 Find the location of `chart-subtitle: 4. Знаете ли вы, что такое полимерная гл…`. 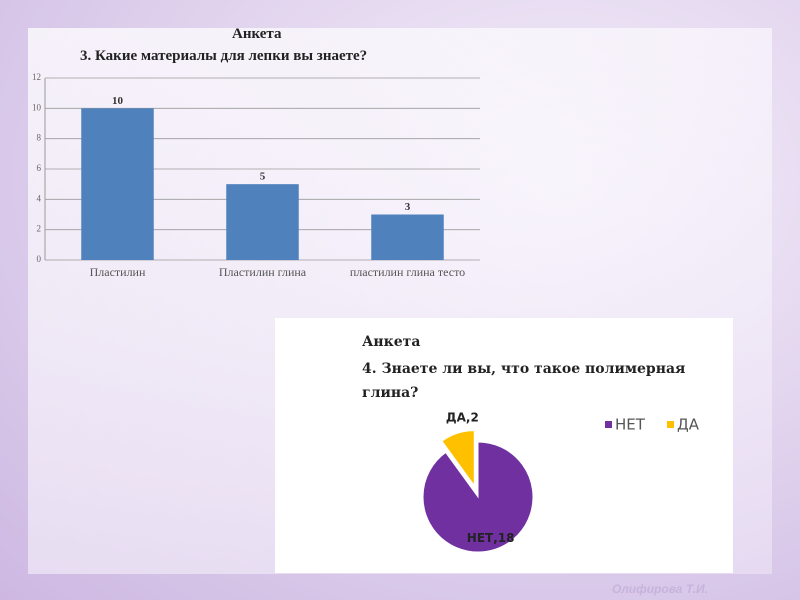

chart-subtitle: 4. Знаете ли вы, что такое полимерная гл… is located at coordinates (524, 381).